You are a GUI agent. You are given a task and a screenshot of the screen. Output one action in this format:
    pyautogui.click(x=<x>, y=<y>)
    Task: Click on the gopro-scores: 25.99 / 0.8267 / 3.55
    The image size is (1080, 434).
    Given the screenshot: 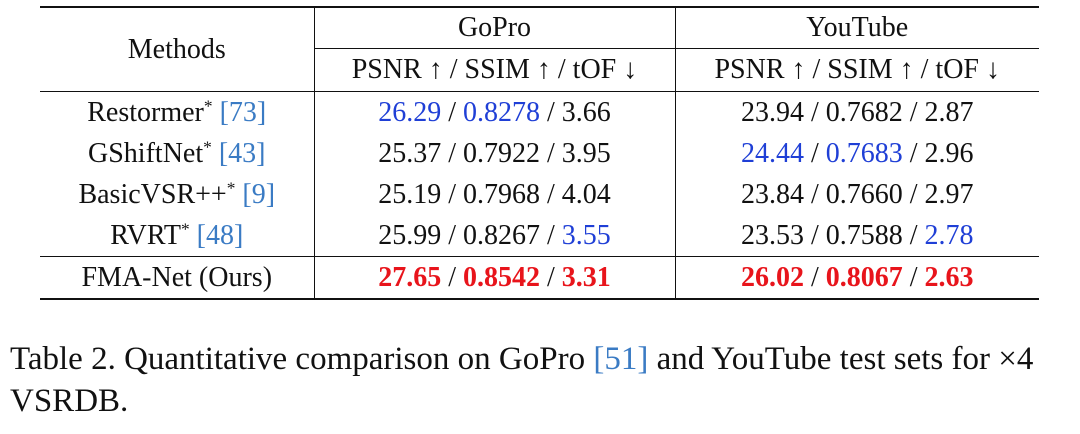 What is the action you would take?
    pyautogui.click(x=495, y=236)
    